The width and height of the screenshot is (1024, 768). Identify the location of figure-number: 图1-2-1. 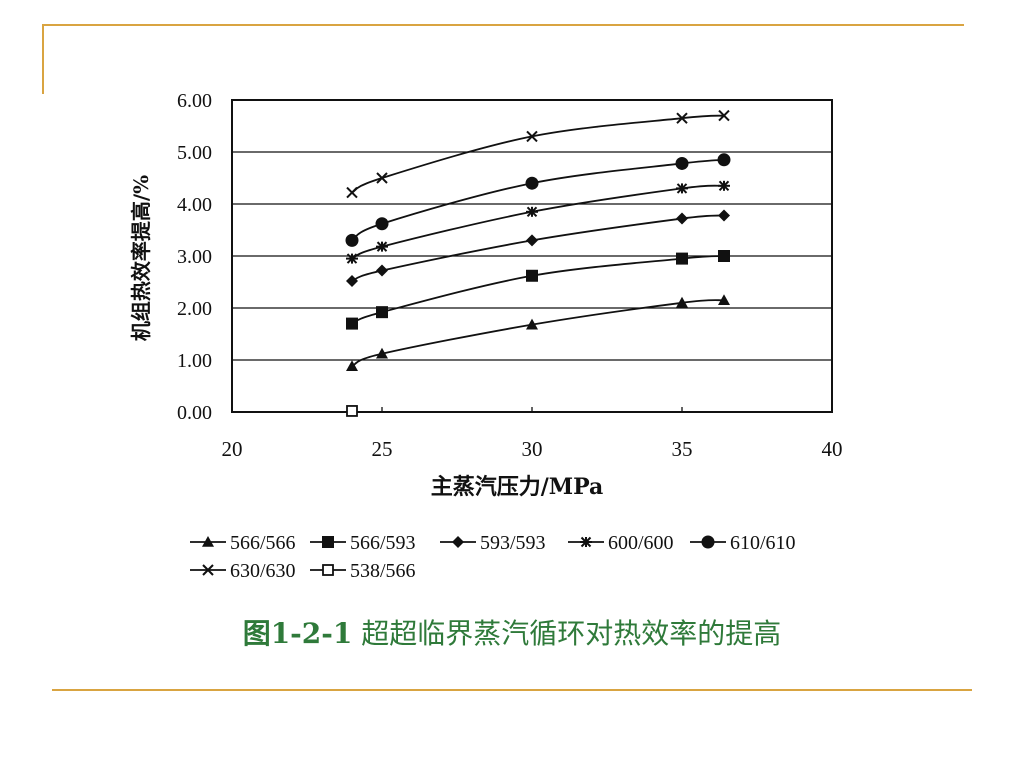
(297, 633).